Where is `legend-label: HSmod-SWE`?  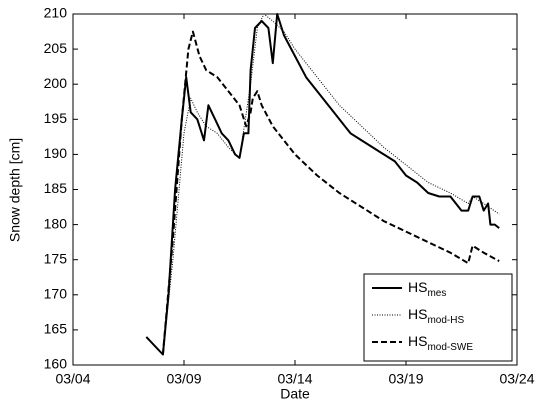 legend-label: HSmod-SWE is located at coordinates (440, 343).